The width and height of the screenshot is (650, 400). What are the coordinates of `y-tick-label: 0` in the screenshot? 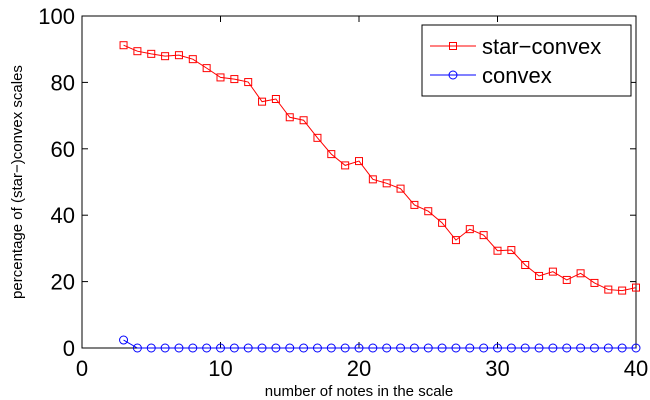 It's located at (69, 348).